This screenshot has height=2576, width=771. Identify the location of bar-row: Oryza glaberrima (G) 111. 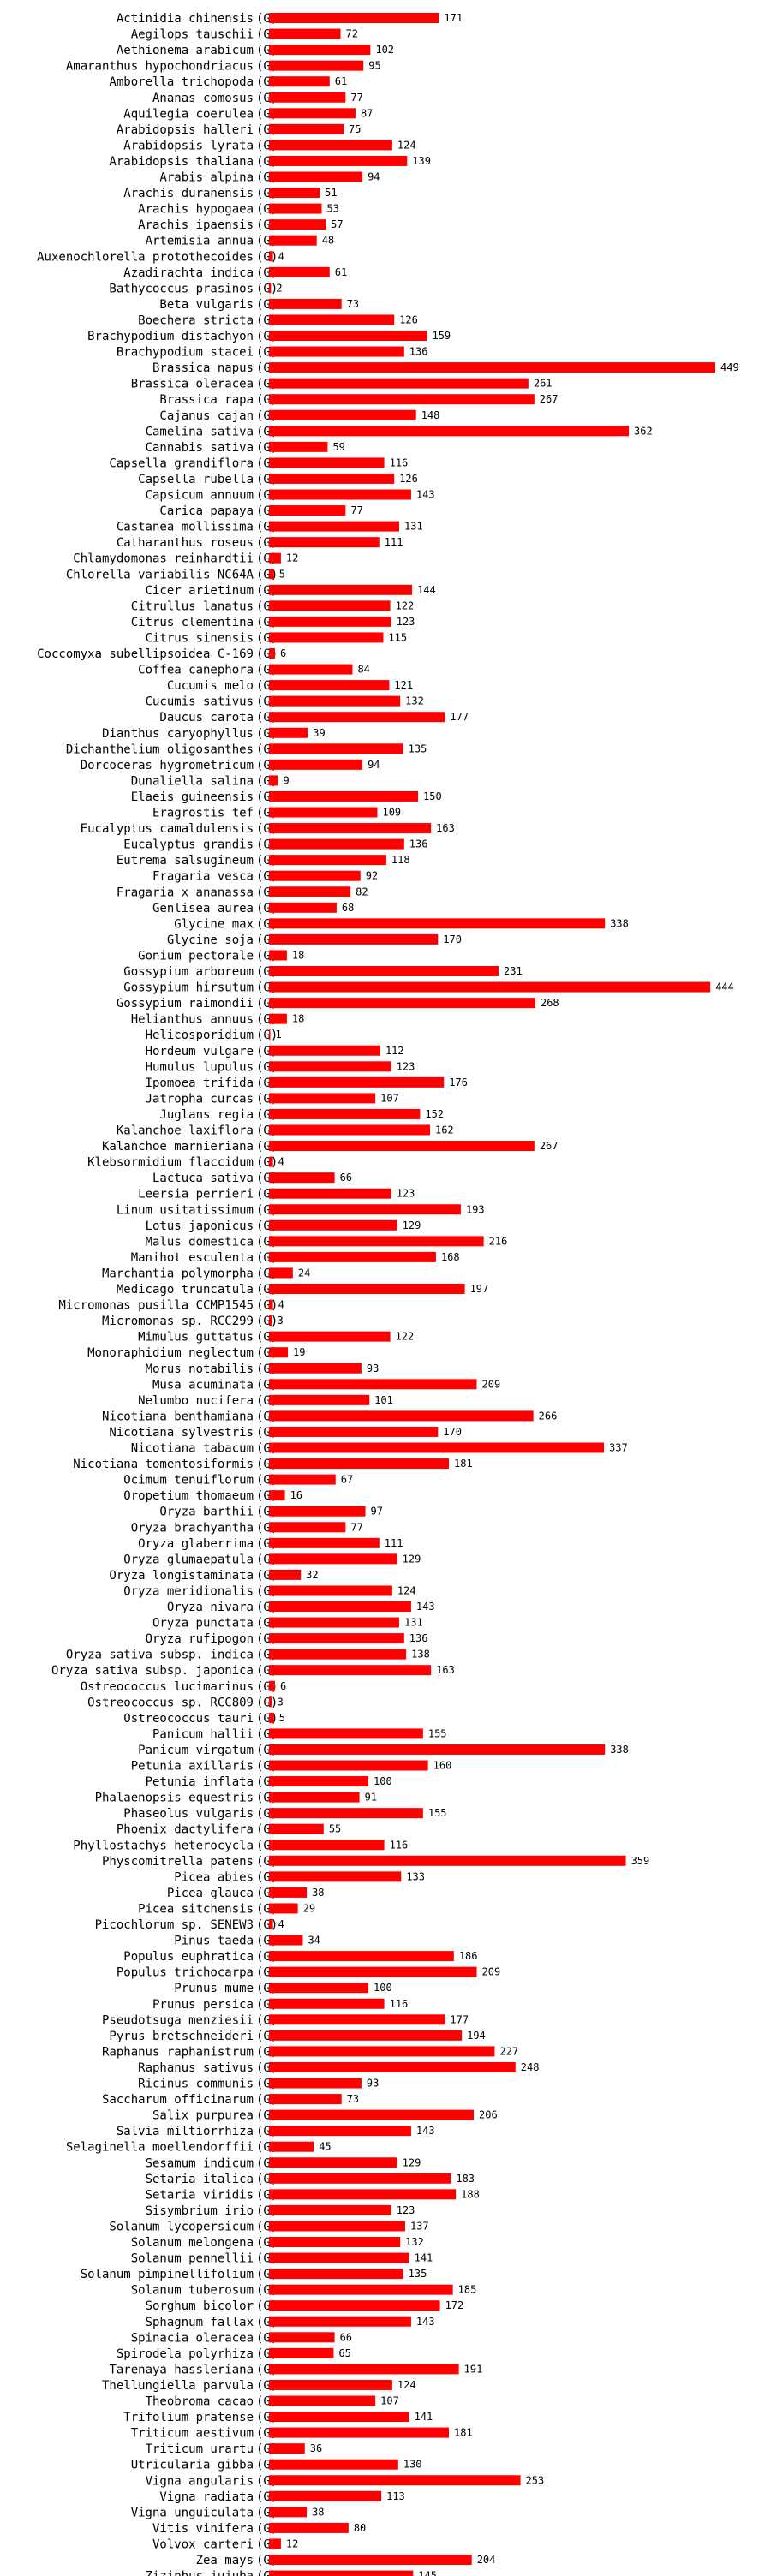
(270, 1544).